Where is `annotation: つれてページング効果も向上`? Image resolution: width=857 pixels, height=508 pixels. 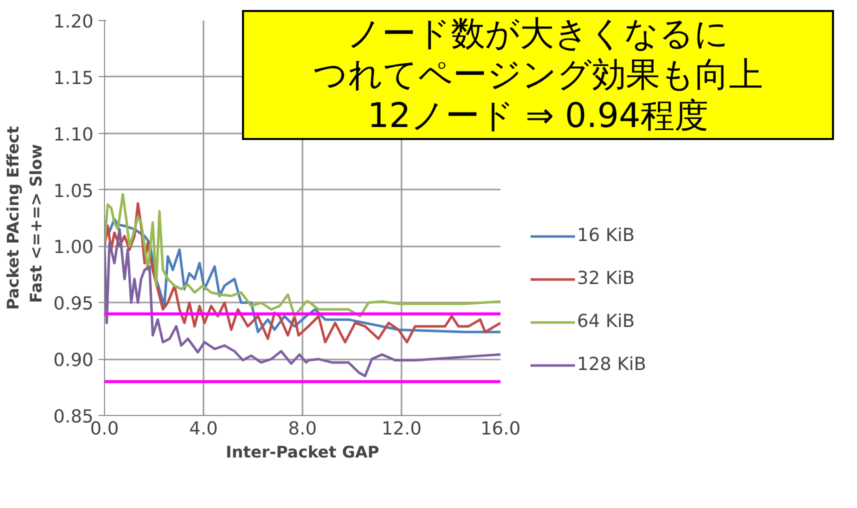
annotation: つれてページング効果も向上 is located at coordinates (538, 75).